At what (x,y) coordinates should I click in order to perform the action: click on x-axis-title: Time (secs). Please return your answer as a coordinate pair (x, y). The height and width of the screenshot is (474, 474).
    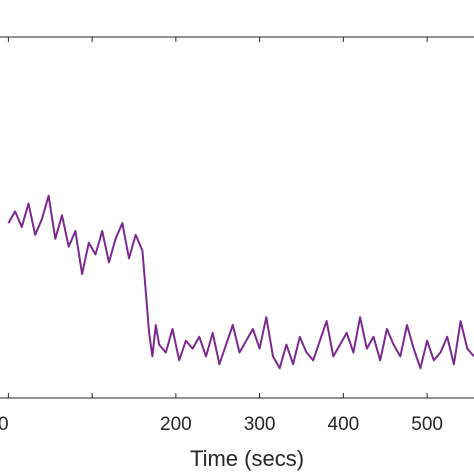
    Looking at the image, I should click on (247, 458).